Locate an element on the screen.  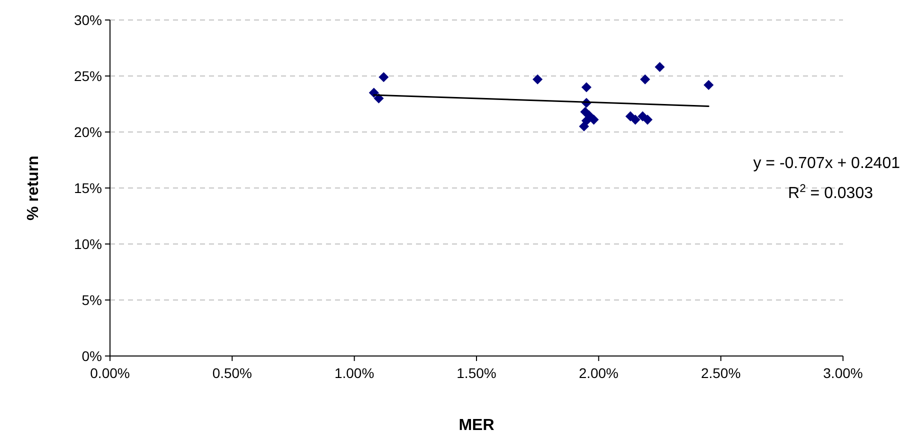
x-tick-label: 1.50% is located at coordinates (476, 373).